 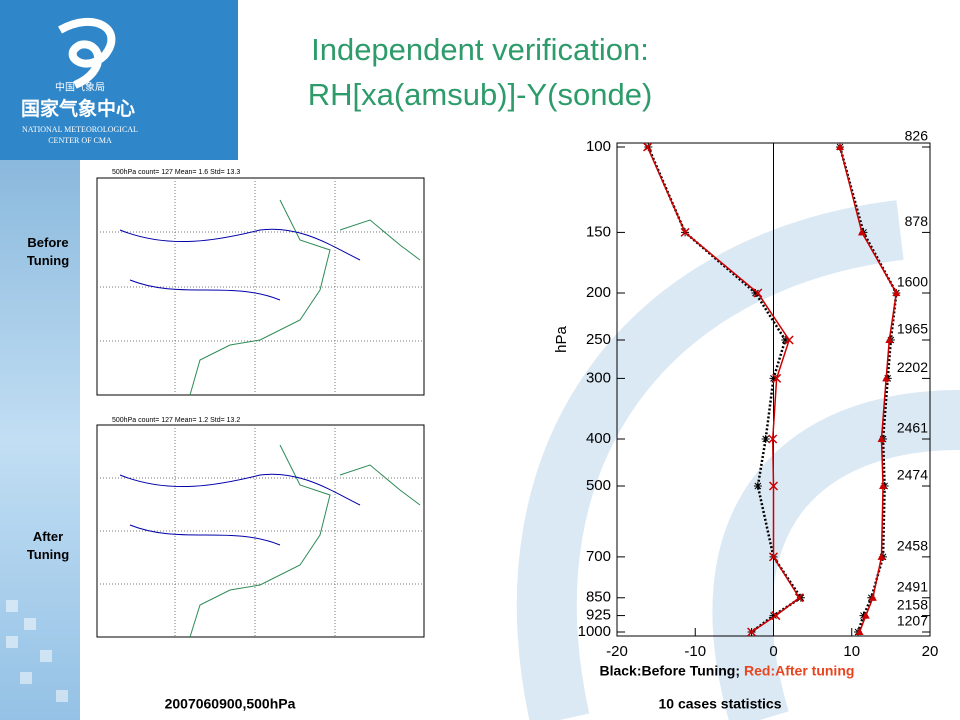 What do you see at coordinates (598, 485) in the screenshot?
I see `y-tick-label: 500` at bounding box center [598, 485].